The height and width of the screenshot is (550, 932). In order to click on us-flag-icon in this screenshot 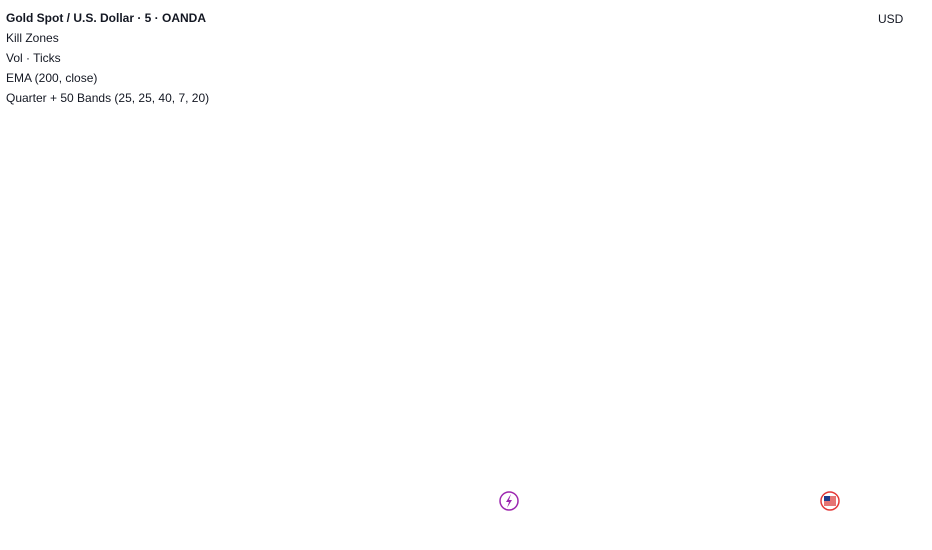, I will do `click(830, 501)`.